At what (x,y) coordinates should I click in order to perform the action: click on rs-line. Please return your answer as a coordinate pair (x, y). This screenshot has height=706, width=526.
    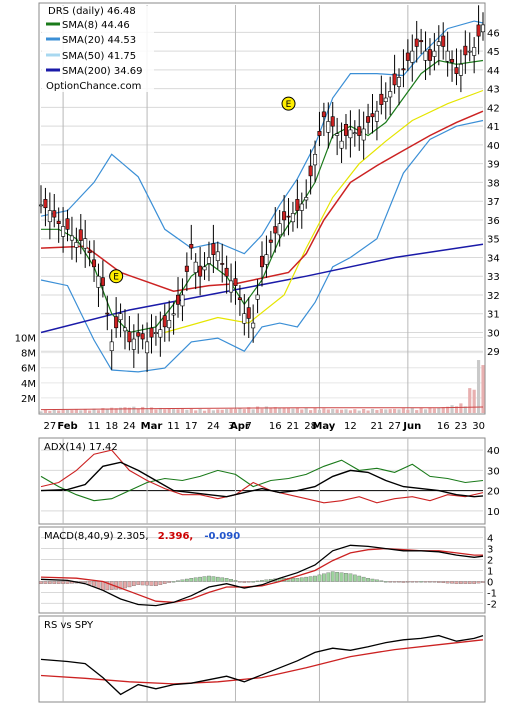
    Looking at the image, I should click on (262, 665).